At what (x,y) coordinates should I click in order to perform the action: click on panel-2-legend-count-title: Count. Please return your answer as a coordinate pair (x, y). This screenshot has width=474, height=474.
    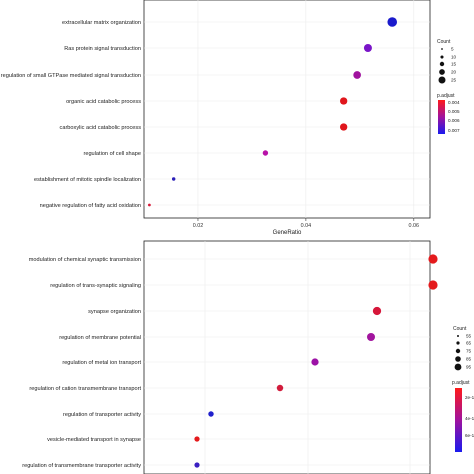
    Looking at the image, I should click on (460, 329).